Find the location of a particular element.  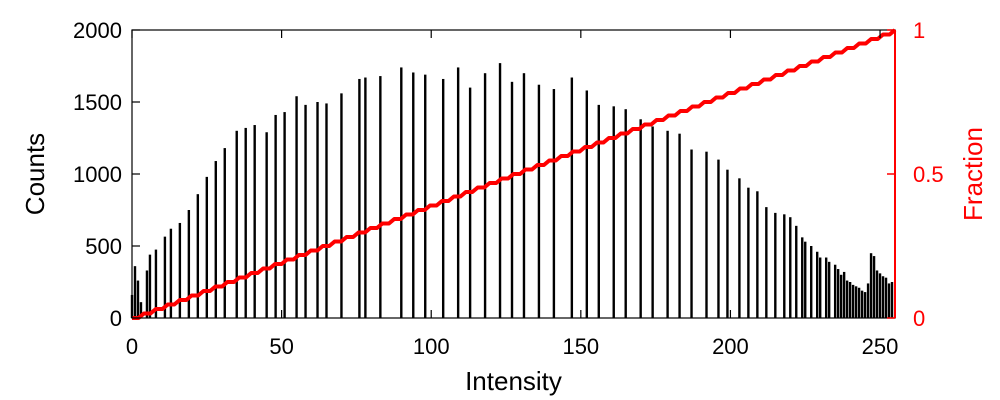

y-tick-label: 1000 is located at coordinates (97, 174).